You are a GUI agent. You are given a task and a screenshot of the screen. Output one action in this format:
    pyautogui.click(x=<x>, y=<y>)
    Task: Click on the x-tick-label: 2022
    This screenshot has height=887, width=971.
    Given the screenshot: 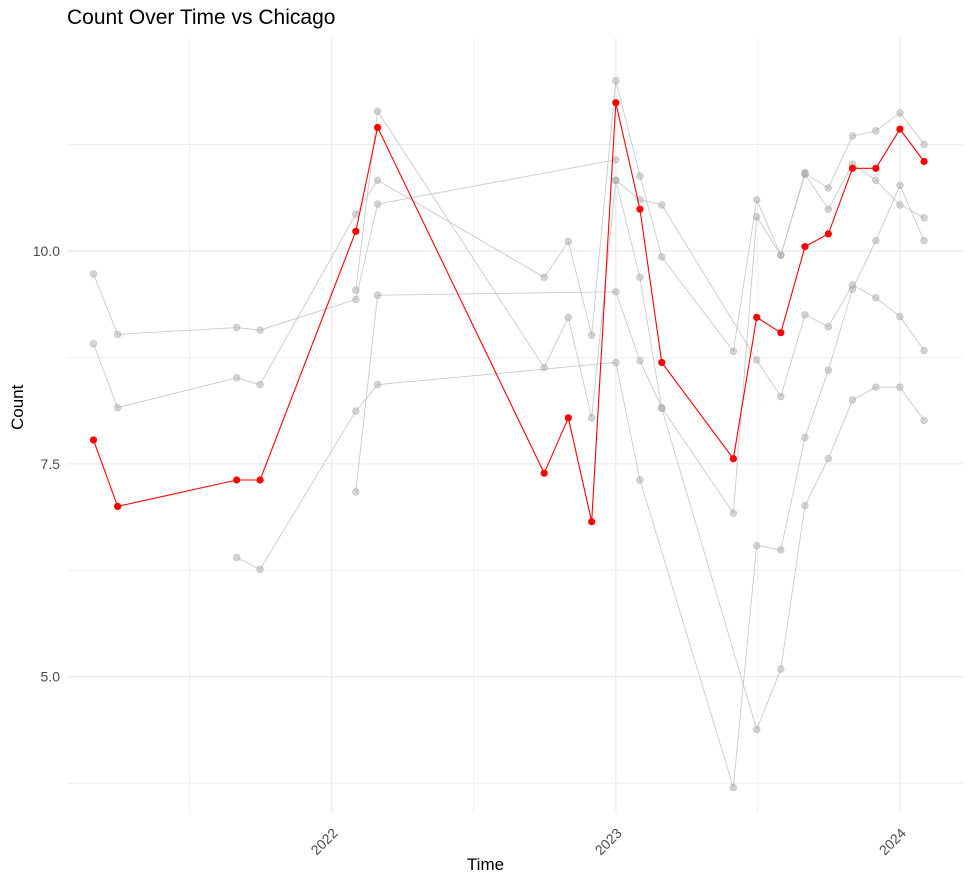 What is the action you would take?
    pyautogui.click(x=323, y=841)
    